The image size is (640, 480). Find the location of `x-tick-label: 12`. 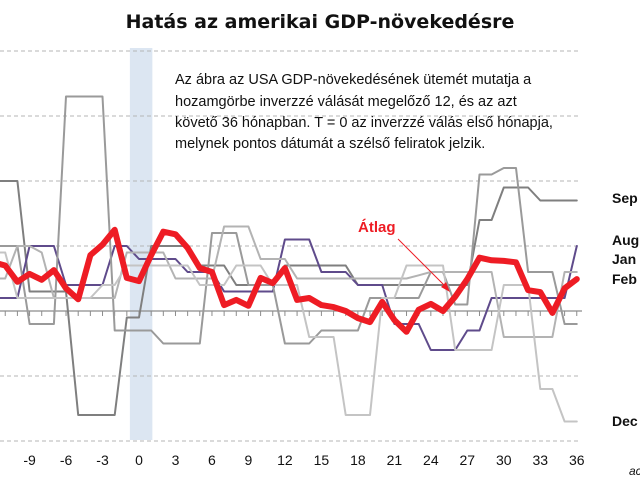

x-tick-label: 12 is located at coordinates (285, 460).